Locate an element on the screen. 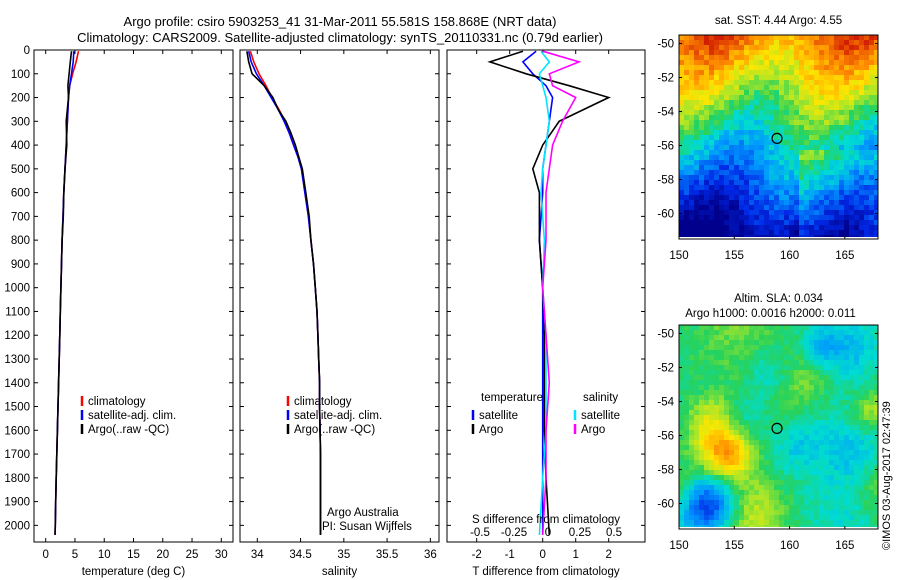 This screenshot has width=900, height=580. x-axis-label: T difference from climatology is located at coordinates (545, 572).